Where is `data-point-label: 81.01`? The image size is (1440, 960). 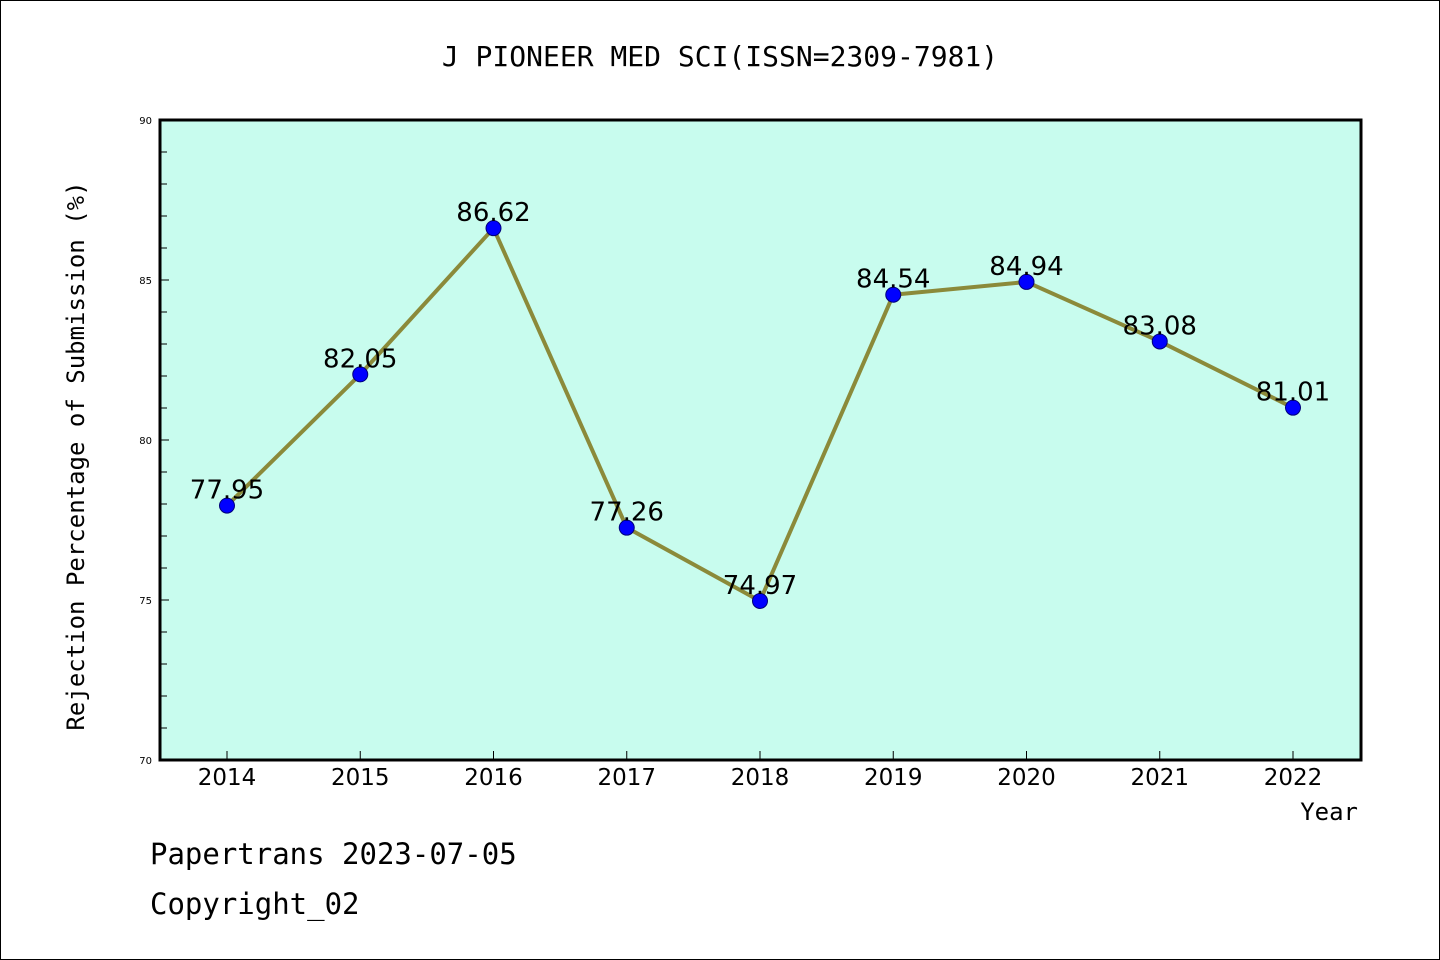
data-point-label: 81.01 is located at coordinates (1293, 393).